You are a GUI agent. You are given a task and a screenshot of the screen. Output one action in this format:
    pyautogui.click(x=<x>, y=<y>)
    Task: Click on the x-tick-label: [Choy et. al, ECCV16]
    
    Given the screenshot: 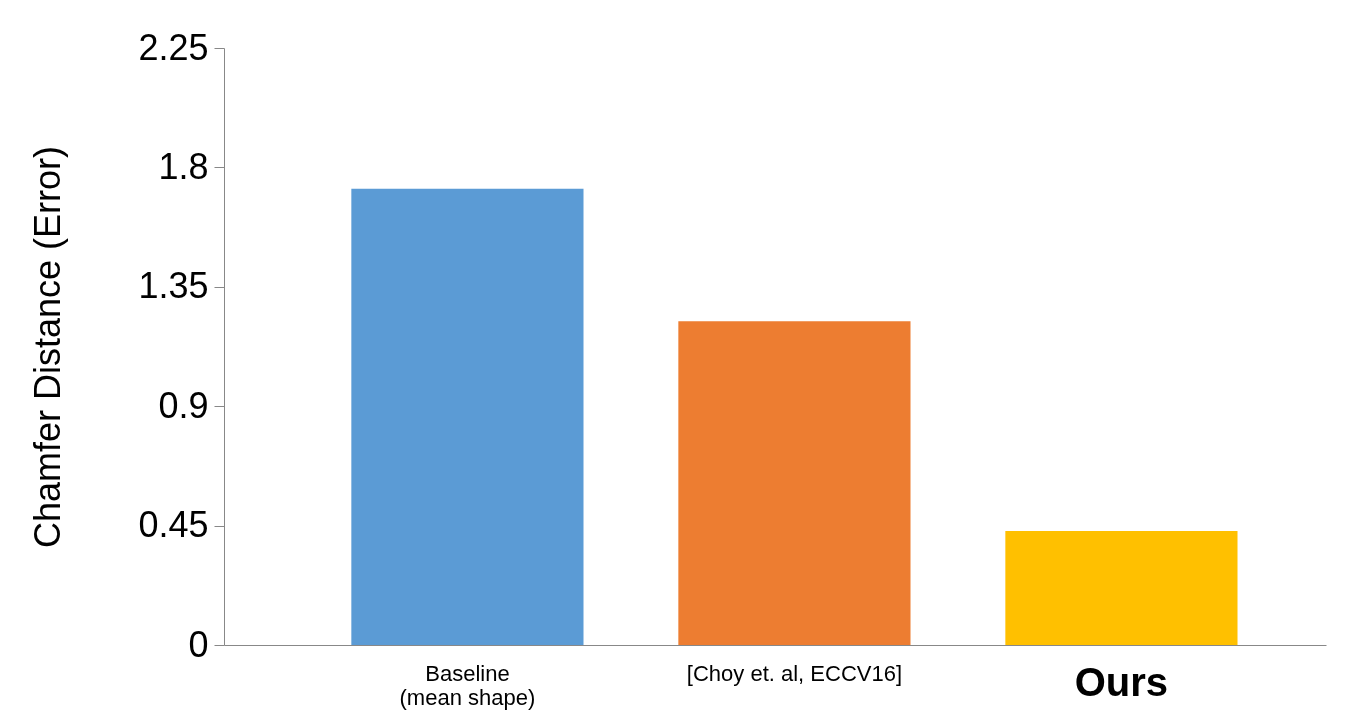 What is the action you would take?
    pyautogui.click(x=794, y=673)
    